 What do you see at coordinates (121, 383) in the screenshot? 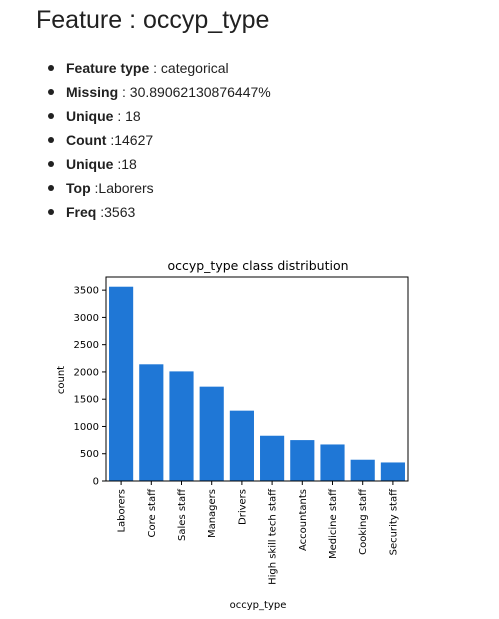
I see `bar-laborers` at bounding box center [121, 383].